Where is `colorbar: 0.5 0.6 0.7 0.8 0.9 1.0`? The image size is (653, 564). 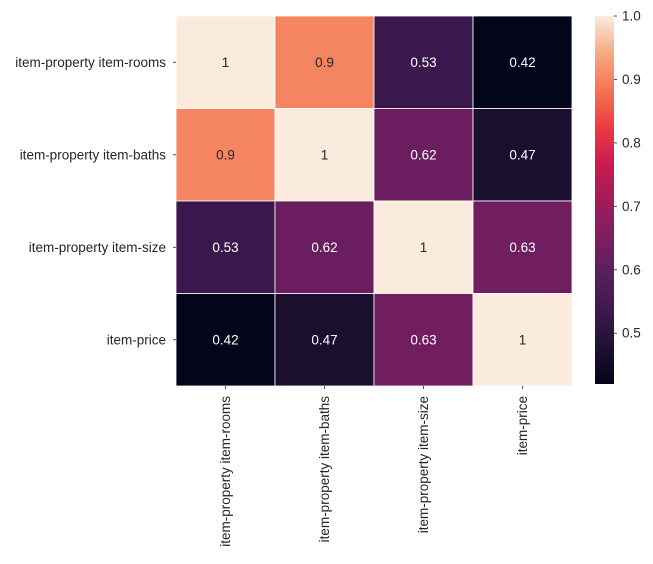
colorbar: 0.5 0.6 0.7 0.8 0.9 1.0 is located at coordinates (618, 196).